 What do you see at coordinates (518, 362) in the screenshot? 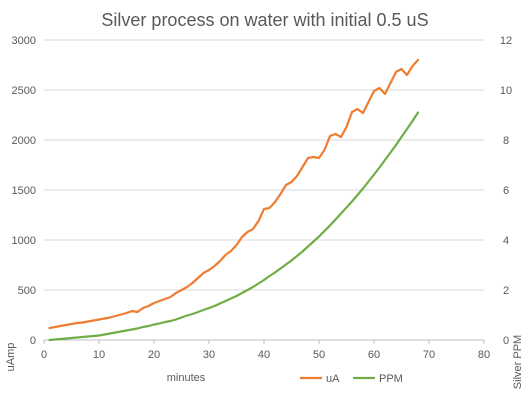
I see `y-right-axis-label: Silver PPM` at bounding box center [518, 362].